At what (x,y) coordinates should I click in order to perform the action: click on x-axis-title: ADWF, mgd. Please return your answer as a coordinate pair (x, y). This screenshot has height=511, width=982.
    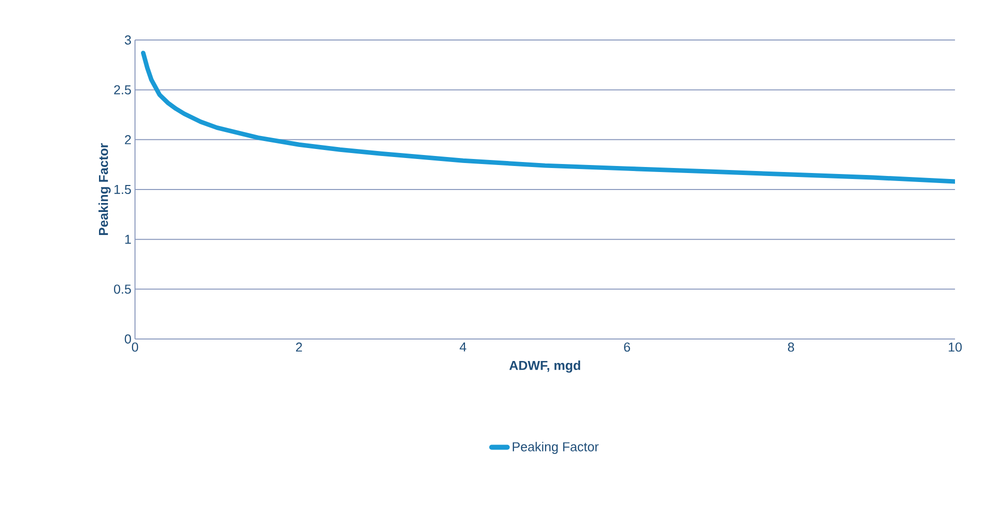
    Looking at the image, I should click on (544, 366).